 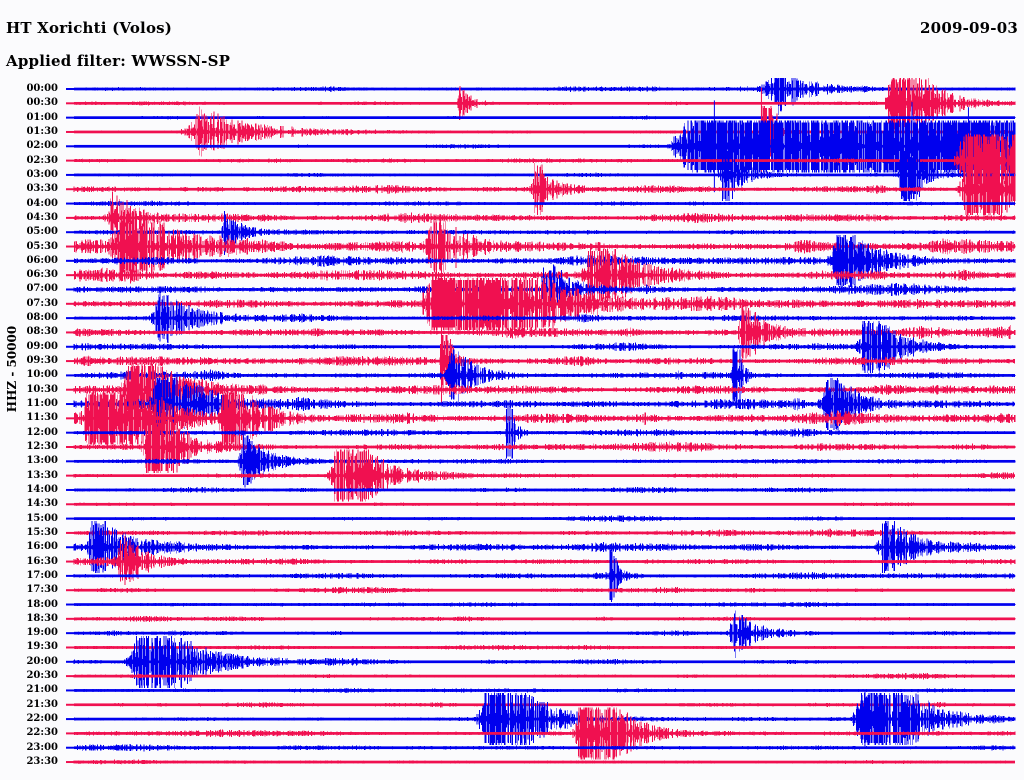 I want to click on time-label: 04:00, so click(x=42, y=203).